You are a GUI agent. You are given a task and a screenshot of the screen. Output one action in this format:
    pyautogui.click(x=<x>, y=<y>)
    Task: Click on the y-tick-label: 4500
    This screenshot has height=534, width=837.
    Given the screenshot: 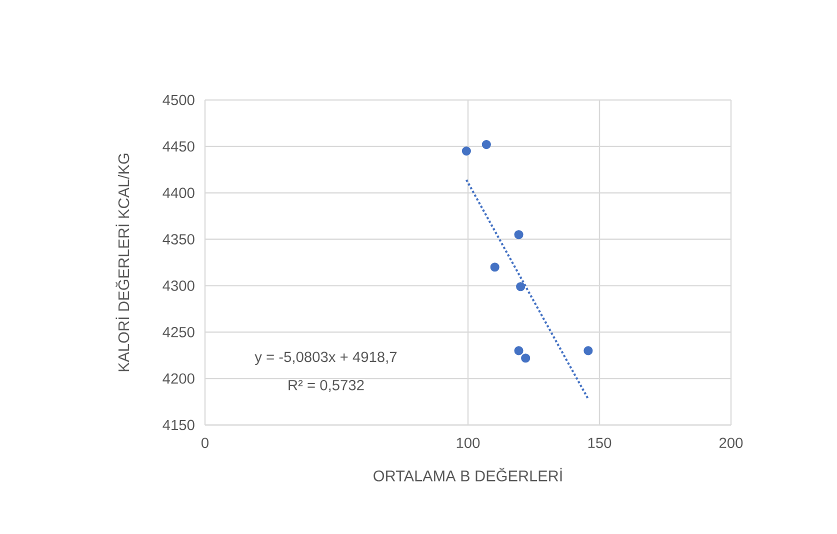 What is the action you would take?
    pyautogui.click(x=178, y=100)
    